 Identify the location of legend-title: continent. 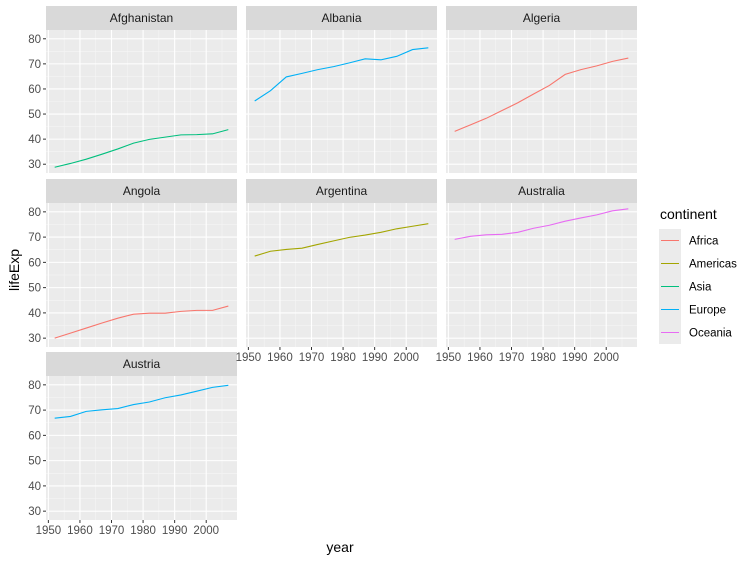
(688, 214).